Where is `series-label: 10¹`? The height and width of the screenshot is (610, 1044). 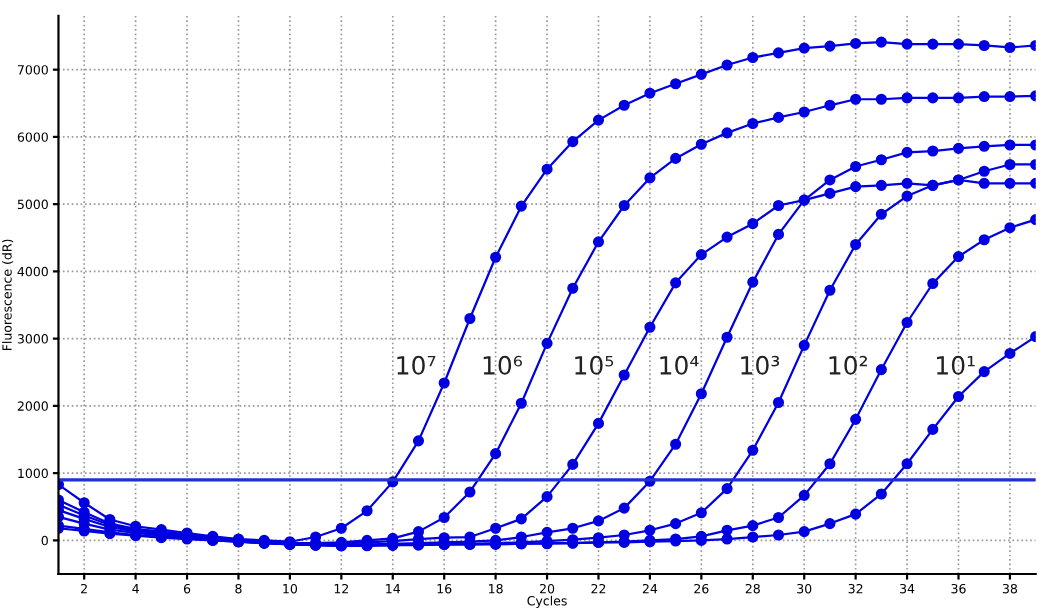
series-label: 10¹ is located at coordinates (956, 365).